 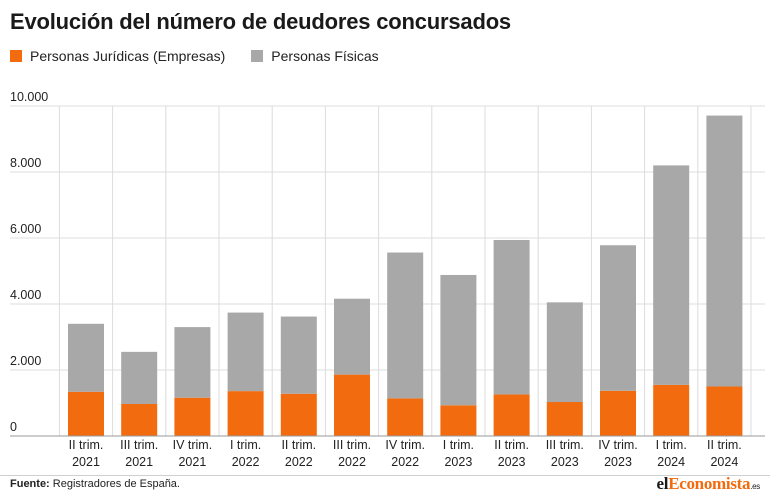 What do you see at coordinates (116, 484) in the screenshot?
I see `source-text: Registradores de España.` at bounding box center [116, 484].